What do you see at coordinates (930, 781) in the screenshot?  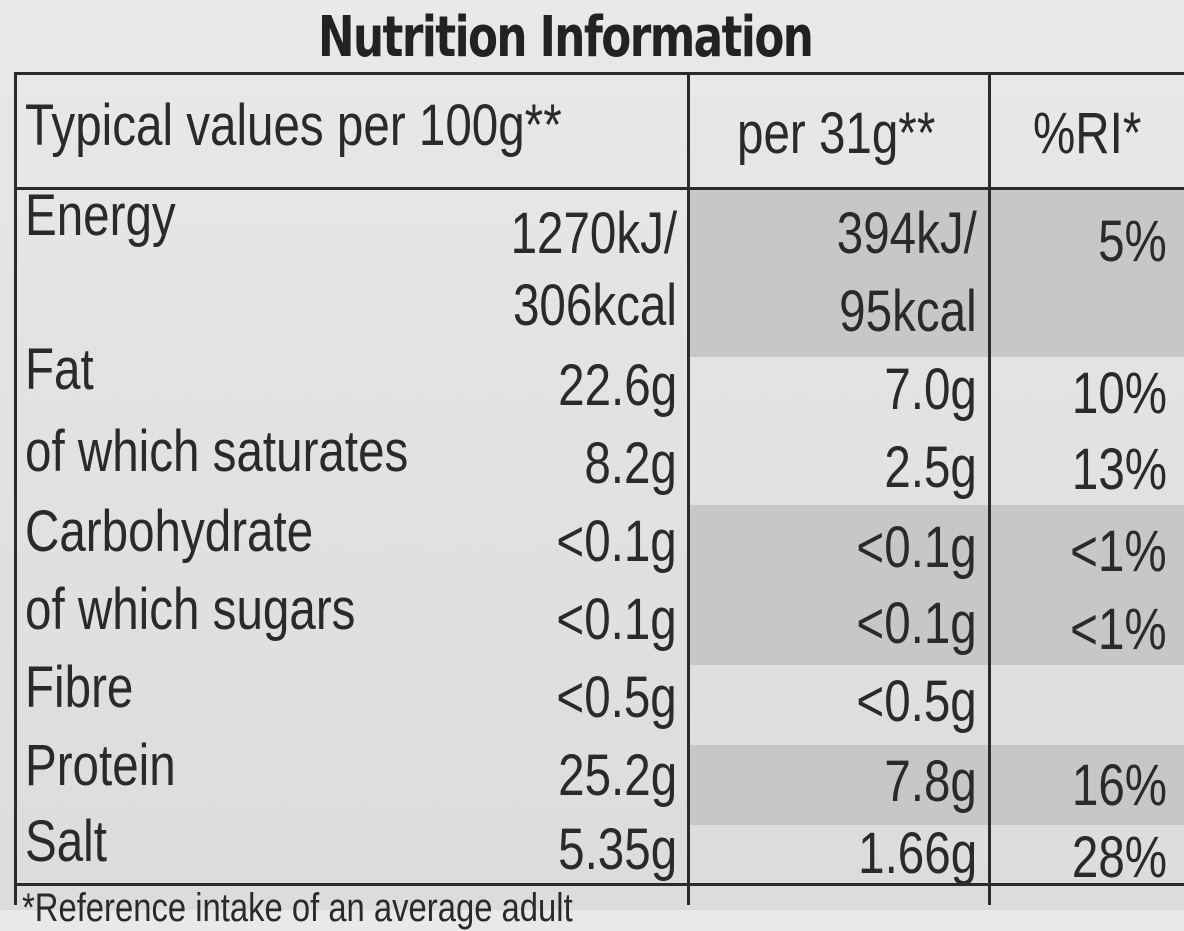 I see `protein-portion: 7.8g` at bounding box center [930, 781].